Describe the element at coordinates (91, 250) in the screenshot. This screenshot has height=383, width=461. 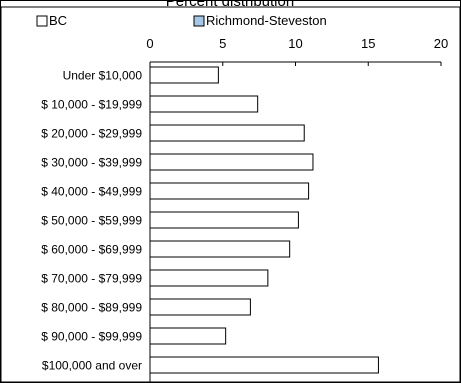
I see `category-label-6: $ 60,000 - $69,999` at that location.